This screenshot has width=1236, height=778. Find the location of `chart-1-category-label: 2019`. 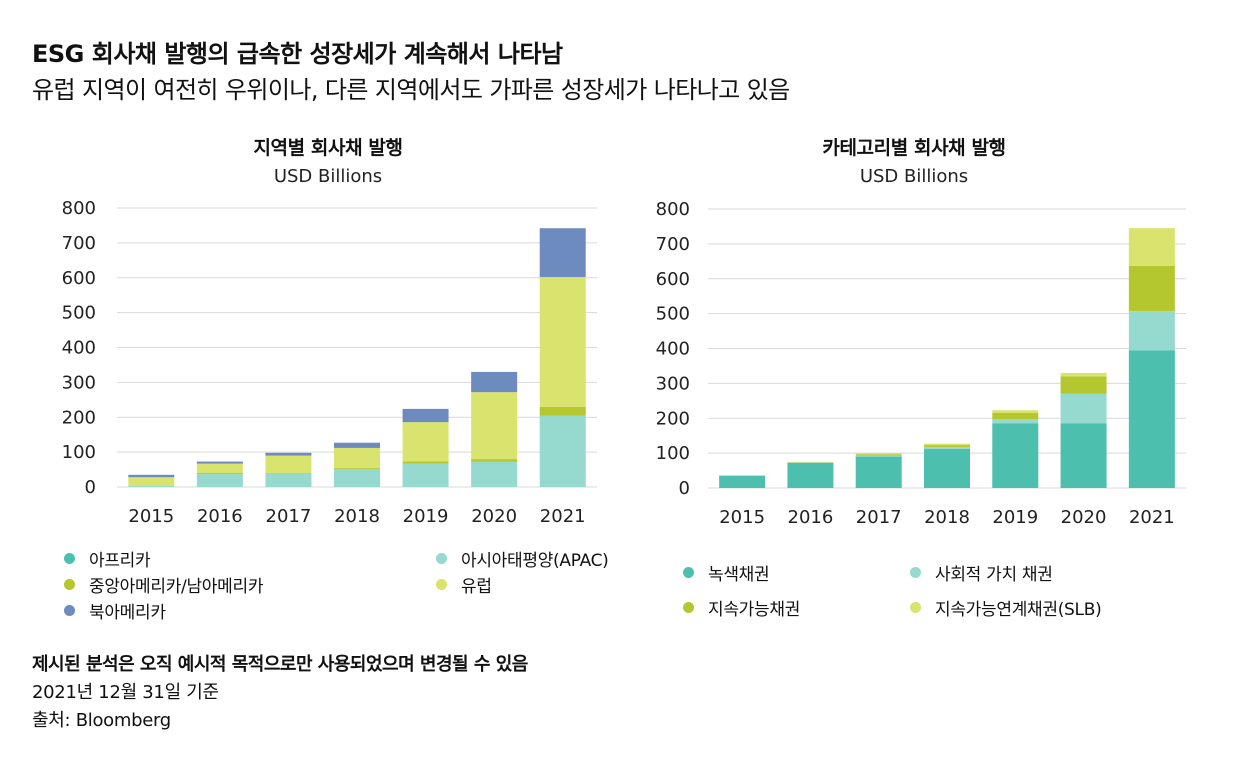

chart-1-category-label: 2019 is located at coordinates (426, 516).